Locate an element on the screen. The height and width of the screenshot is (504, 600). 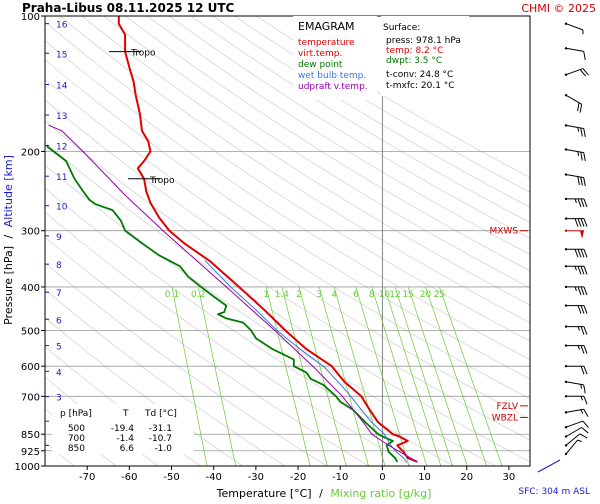
altitude-tick-label: 8 is located at coordinates (59, 266).